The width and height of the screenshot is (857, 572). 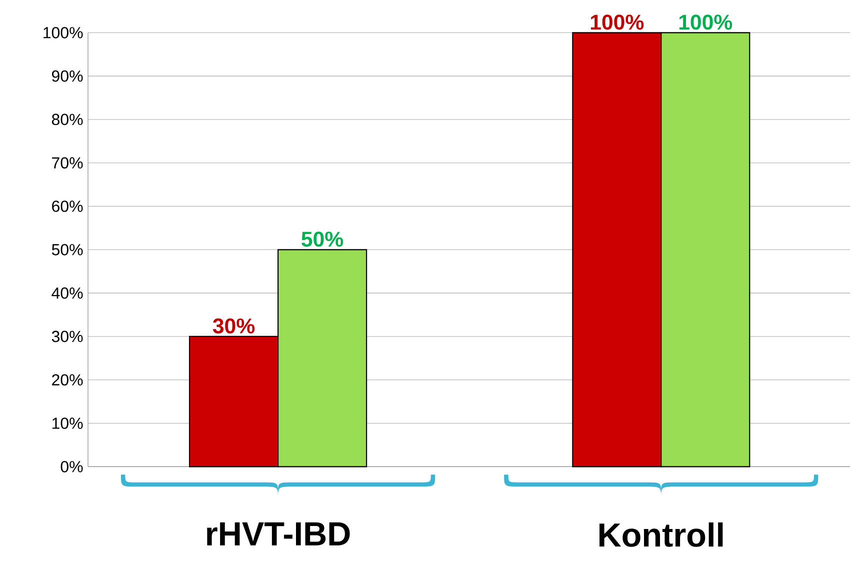 I want to click on y-tick-label: 20%, so click(x=67, y=380).